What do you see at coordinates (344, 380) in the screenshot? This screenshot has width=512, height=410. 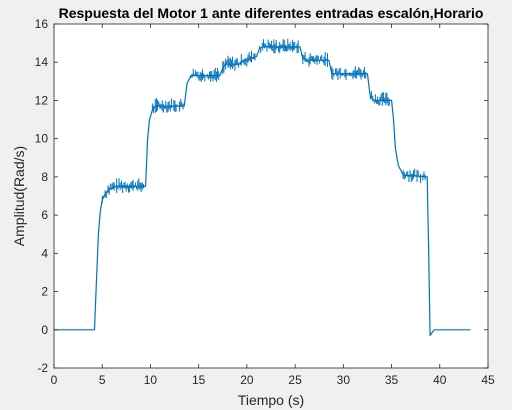 I see `x-tick-label: 30` at bounding box center [344, 380].